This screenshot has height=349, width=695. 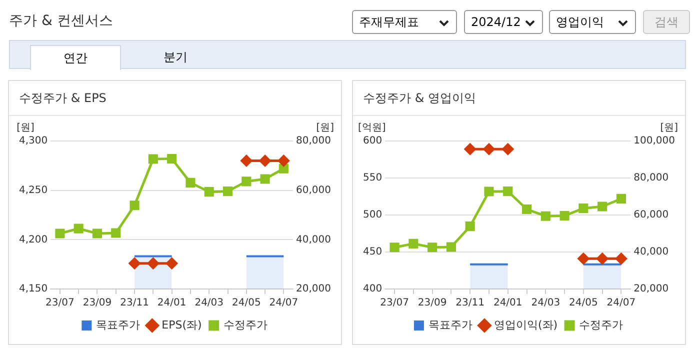 What do you see at coordinates (33, 240) in the screenshot?
I see `y-tick-label: 4,200` at bounding box center [33, 240].